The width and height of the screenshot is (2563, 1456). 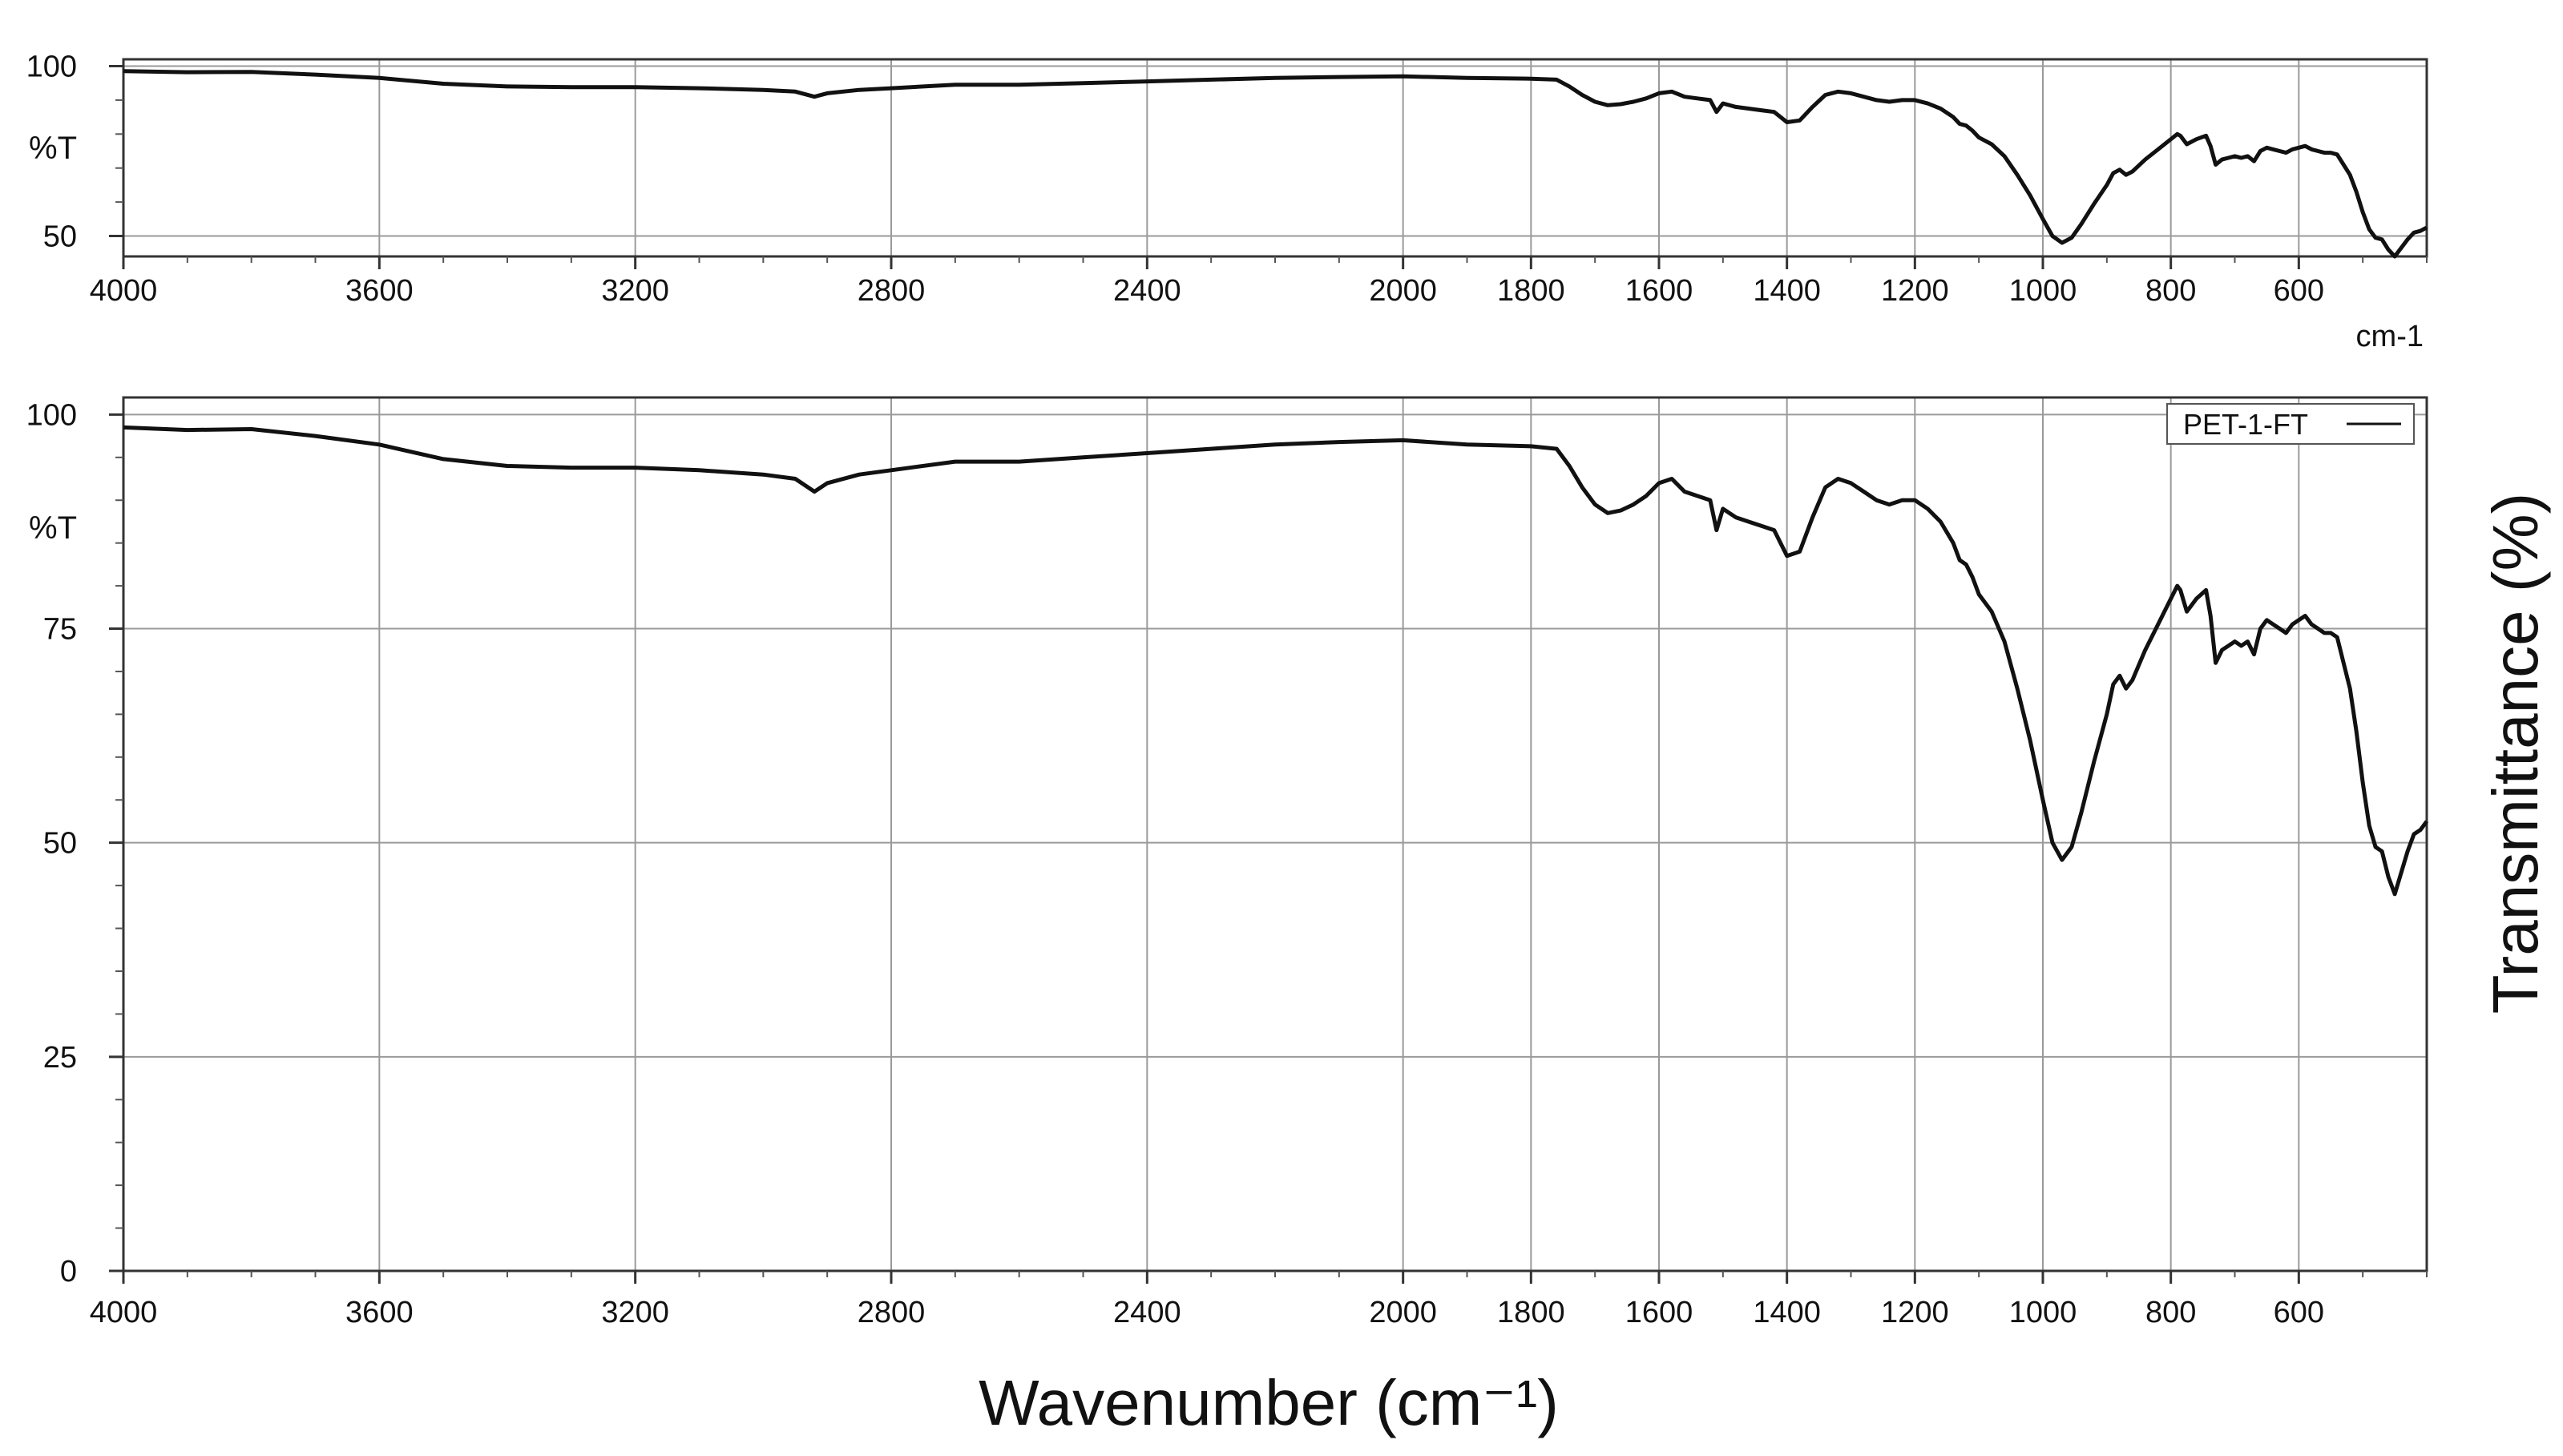 I want to click on top-x-tick-label: 2800, so click(x=892, y=291).